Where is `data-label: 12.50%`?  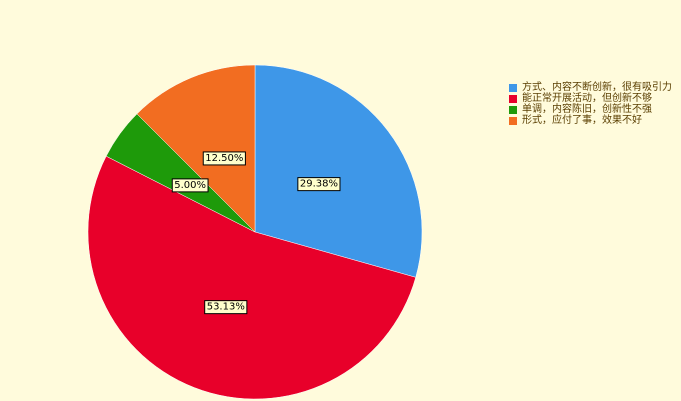 data-label: 12.50% is located at coordinates (224, 158).